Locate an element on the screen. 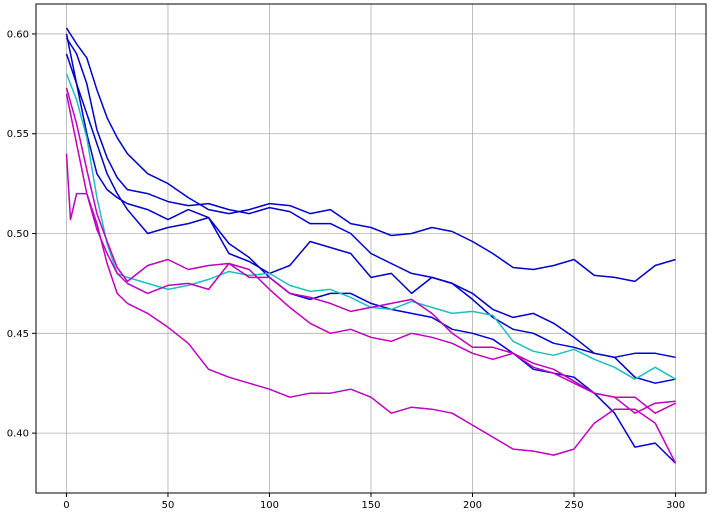 The width and height of the screenshot is (718, 515). y-tick-label: 0.50 is located at coordinates (18, 234).